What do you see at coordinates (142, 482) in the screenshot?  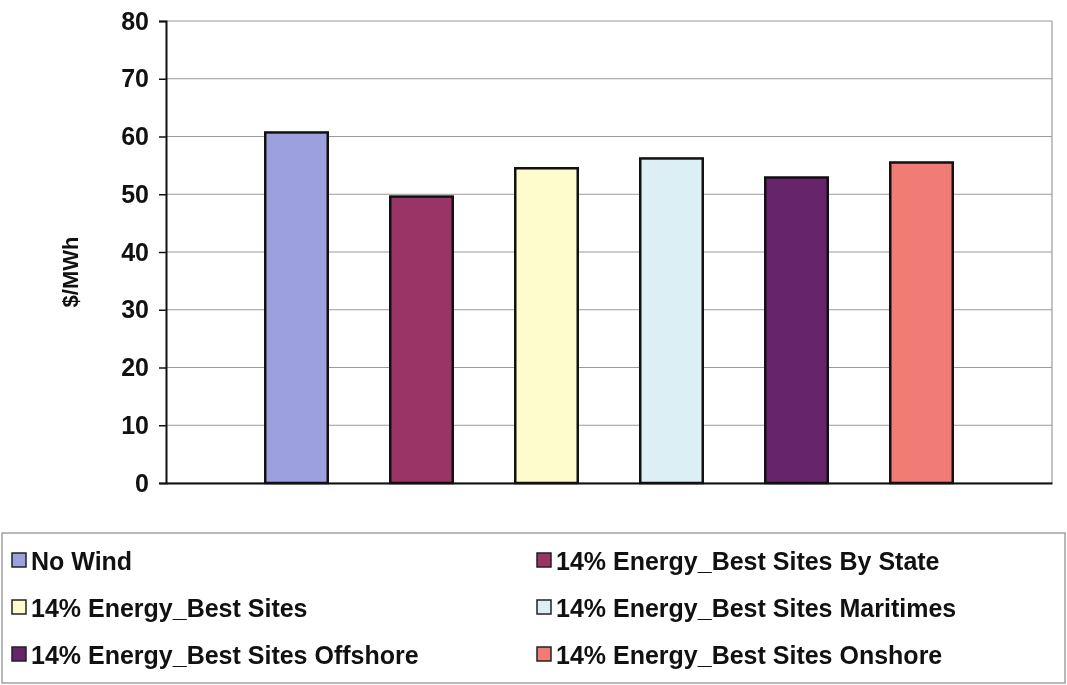 I see `y-tick-label: 0` at bounding box center [142, 482].